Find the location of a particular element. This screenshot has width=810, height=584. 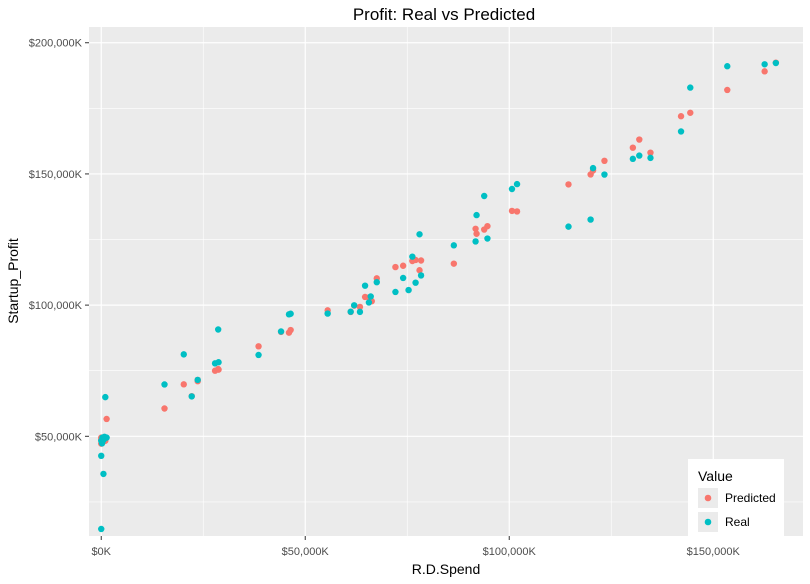

y-axis: $50,000K $100,000K $150,000K $200,000K is located at coordinates (59, 240).